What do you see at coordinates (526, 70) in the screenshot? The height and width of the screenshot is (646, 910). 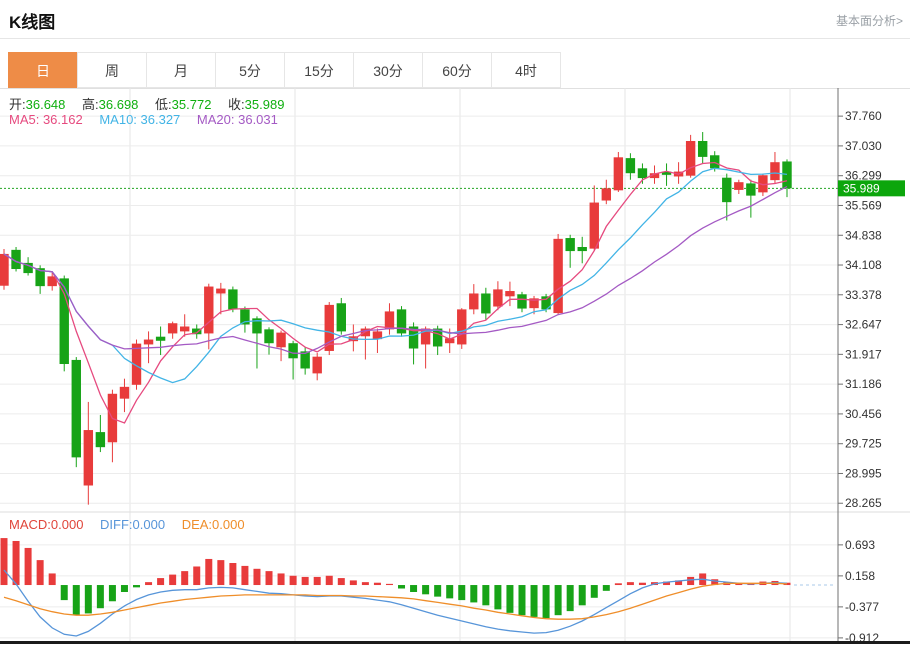 I see `tab-4hour: 4时` at bounding box center [526, 70].